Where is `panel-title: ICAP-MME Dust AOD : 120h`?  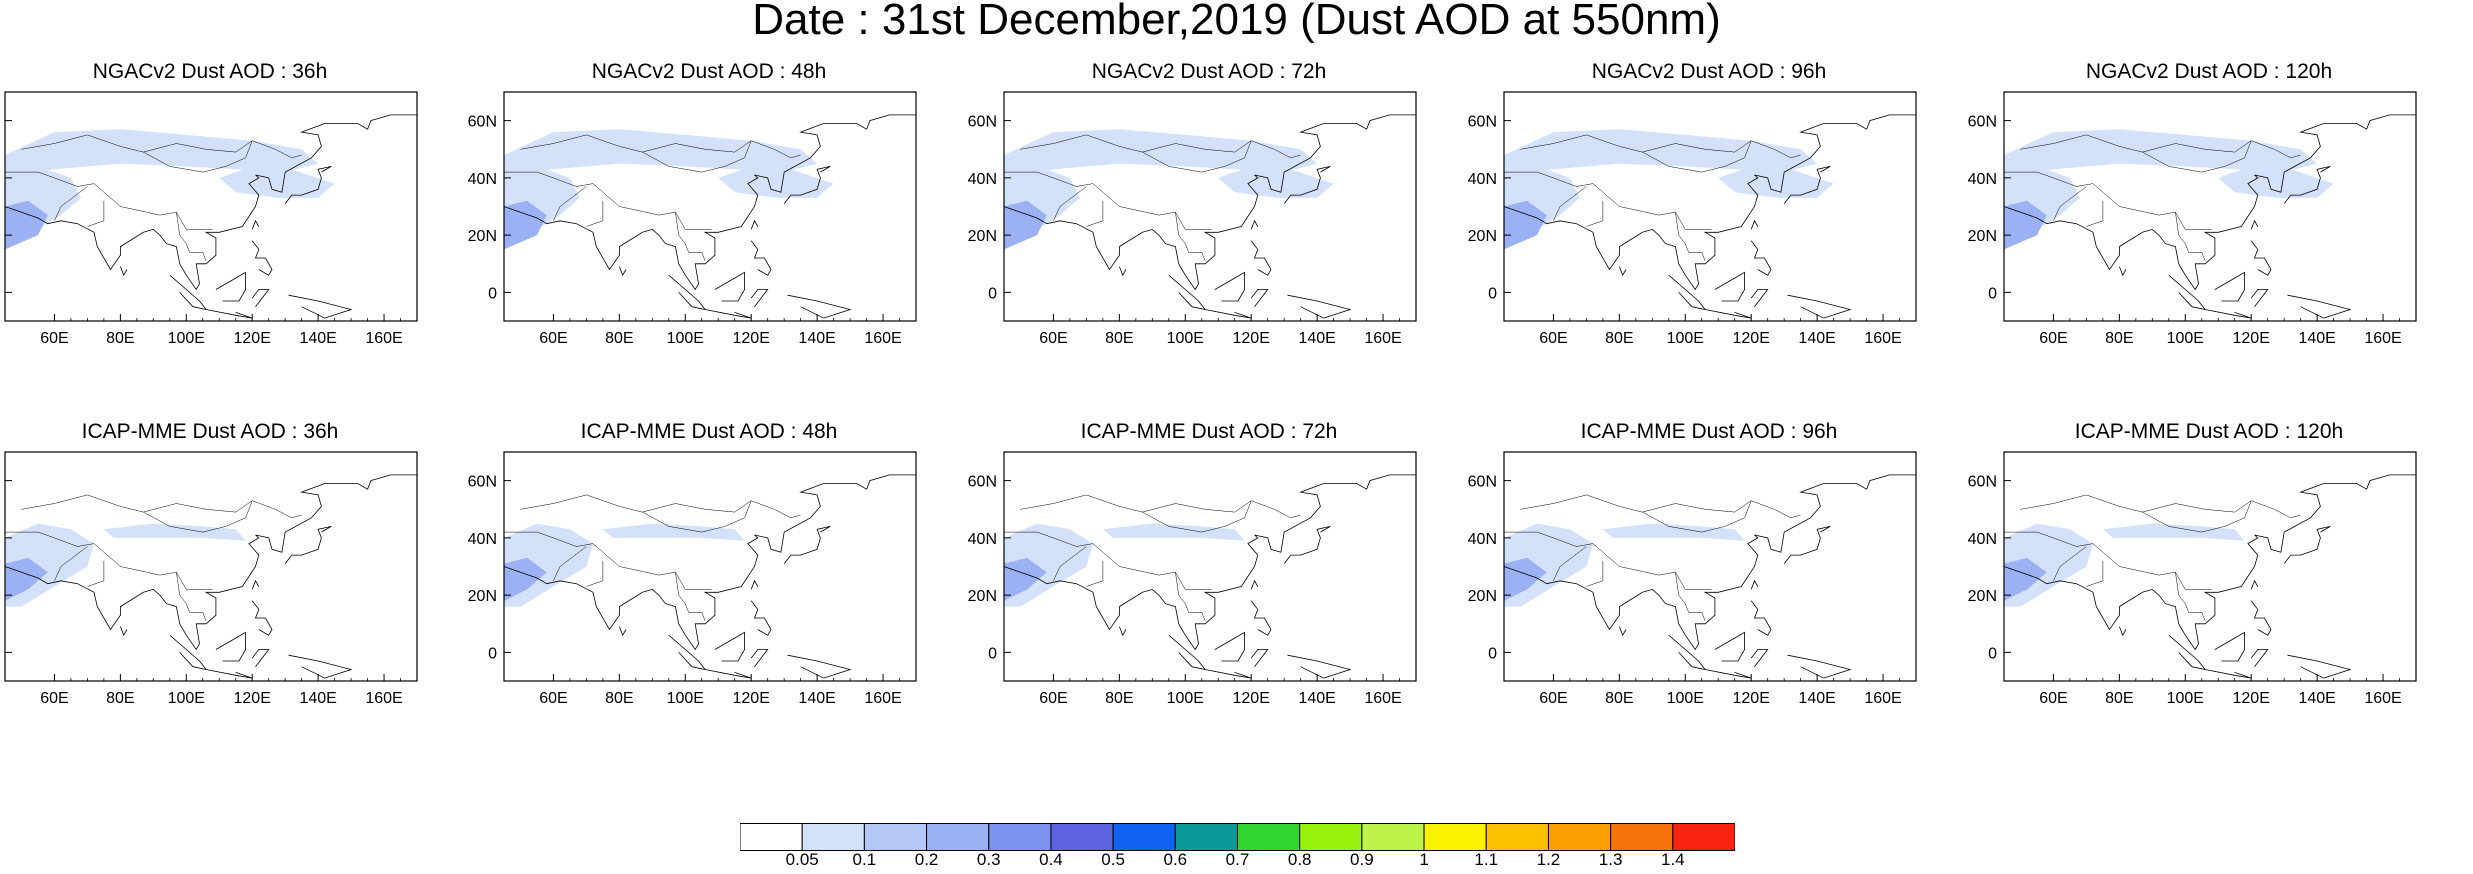
panel-title: ICAP-MME Dust AOD : 120h is located at coordinates (2209, 431).